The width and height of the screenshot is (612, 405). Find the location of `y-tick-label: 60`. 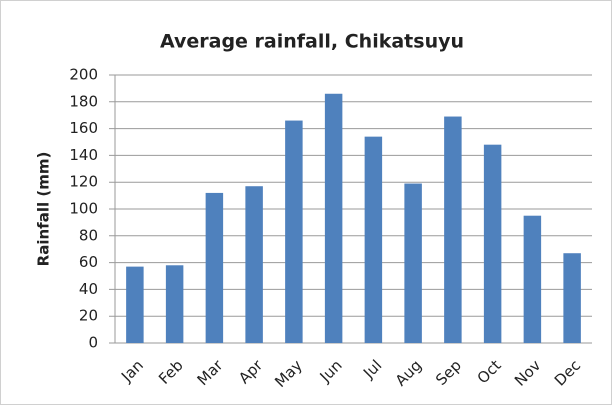

y-tick-label: 60 is located at coordinates (88, 262).